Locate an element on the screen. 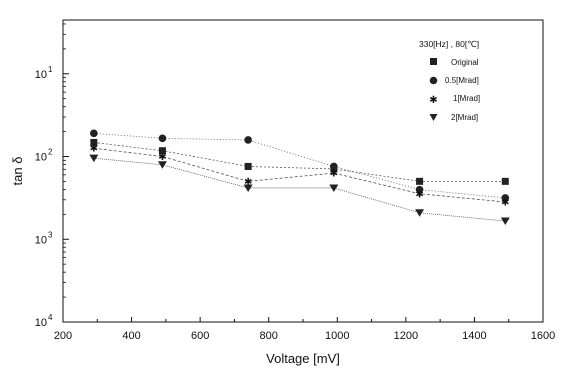  x-tick-label: 800 is located at coordinates (269, 336).